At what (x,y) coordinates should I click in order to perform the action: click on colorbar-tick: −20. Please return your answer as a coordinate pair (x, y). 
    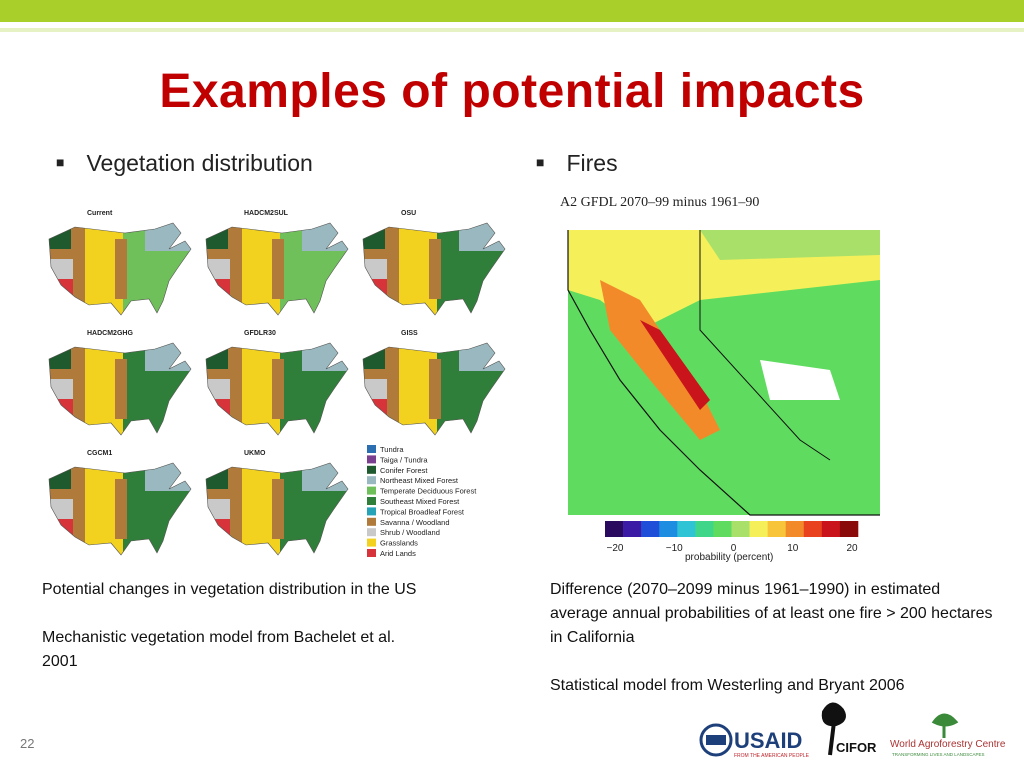
    Looking at the image, I should click on (615, 548).